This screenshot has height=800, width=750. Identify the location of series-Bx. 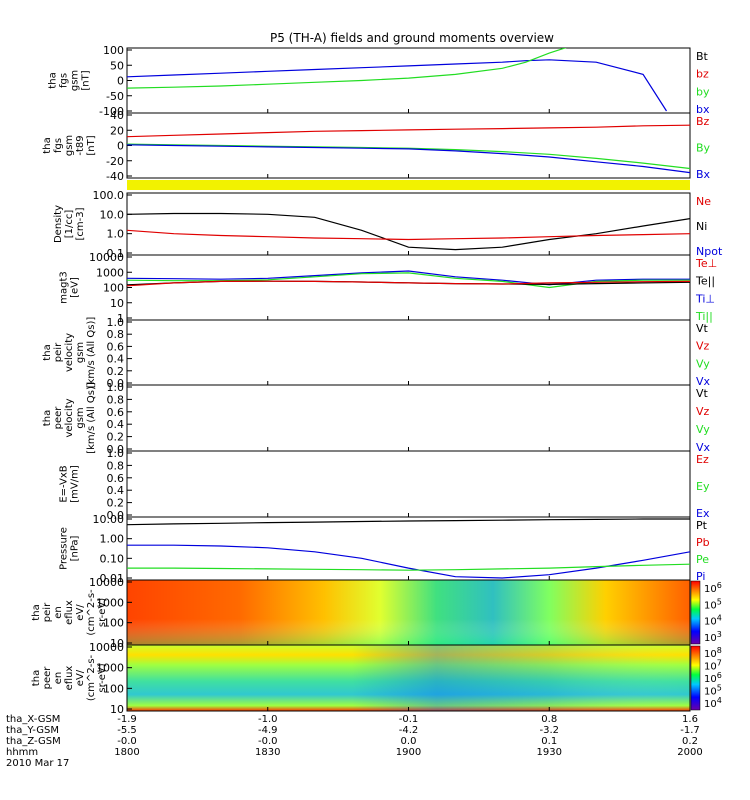
(408, 159).